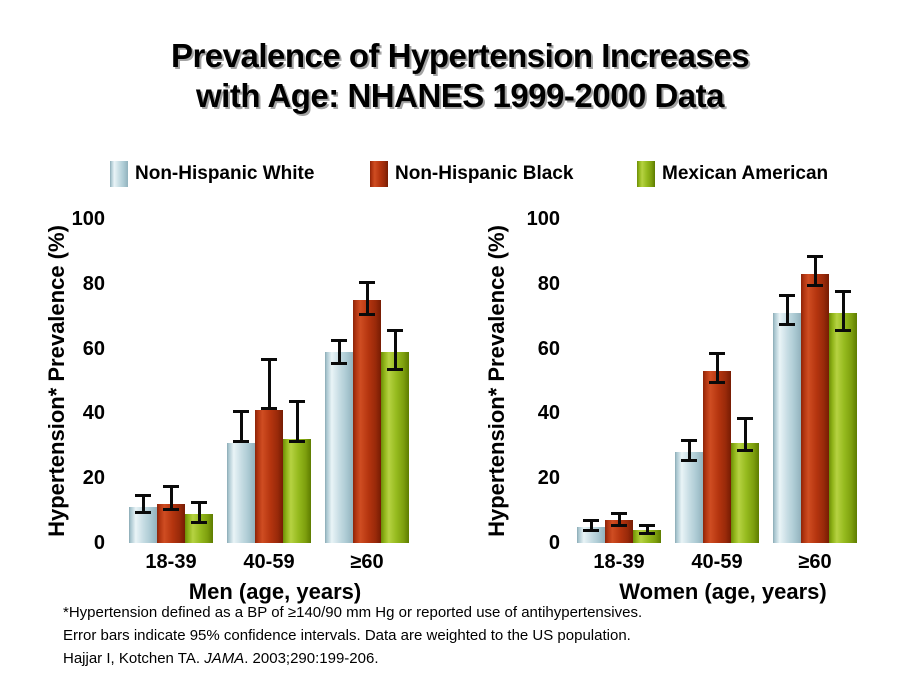 The width and height of the screenshot is (920, 690). What do you see at coordinates (275, 591) in the screenshot?
I see `x-axis-title: Men (age, years)` at bounding box center [275, 591].